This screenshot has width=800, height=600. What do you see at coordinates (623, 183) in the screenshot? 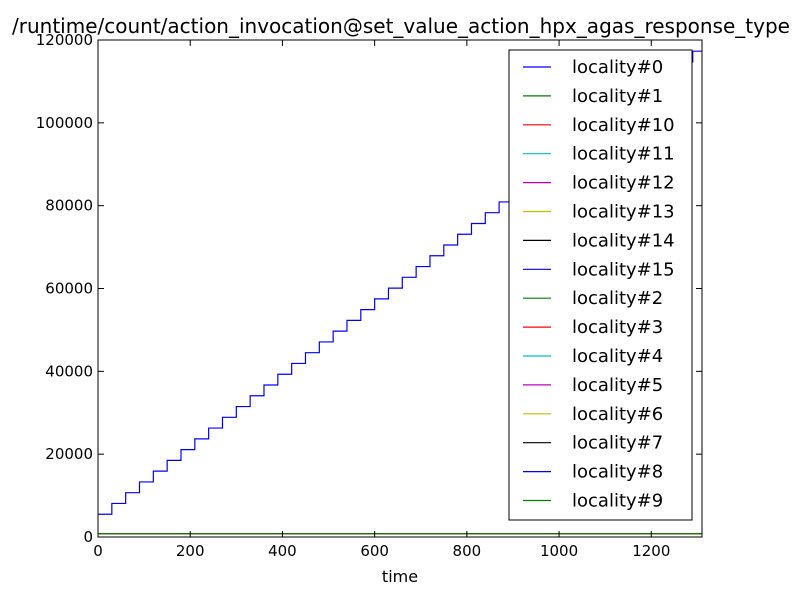
I see `legend-label: locality#12` at bounding box center [623, 183].